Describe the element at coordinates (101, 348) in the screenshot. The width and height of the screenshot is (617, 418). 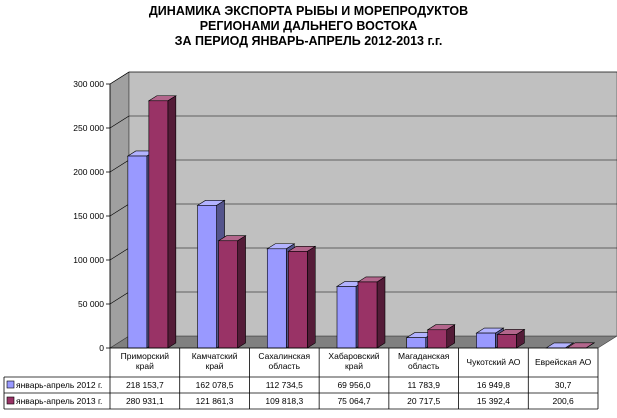
I see `y-tick-label: 0` at that location.